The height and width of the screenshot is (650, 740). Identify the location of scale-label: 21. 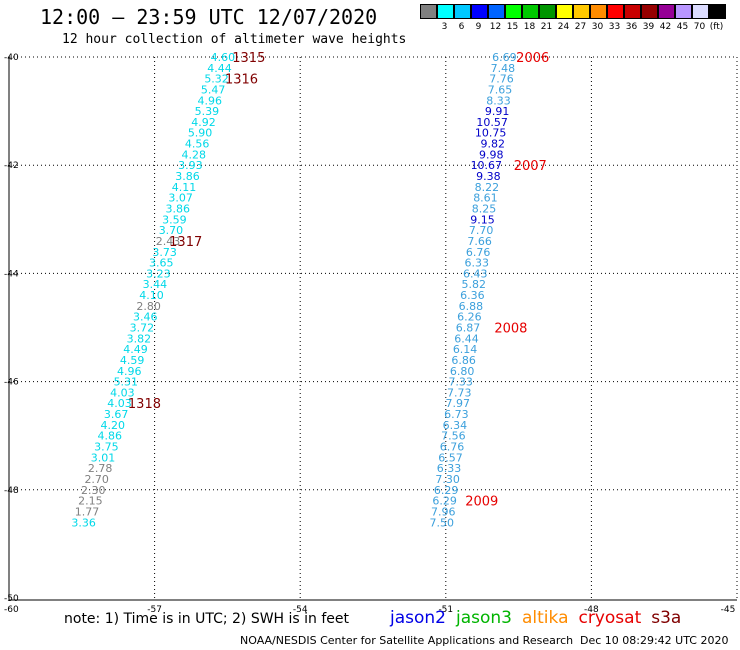
(546, 27).